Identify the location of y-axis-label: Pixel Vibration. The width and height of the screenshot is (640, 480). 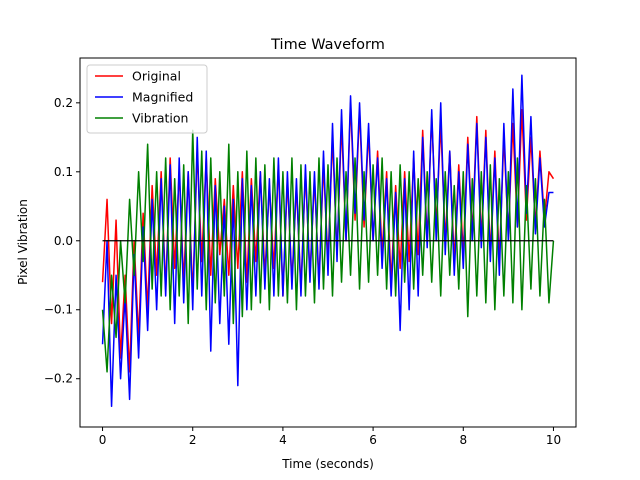
(23, 242).